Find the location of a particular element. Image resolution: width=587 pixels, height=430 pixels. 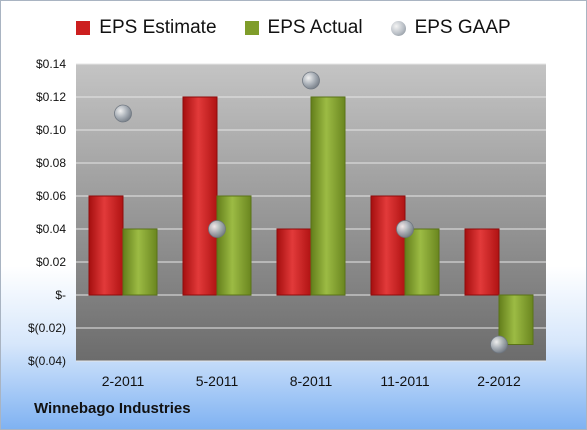

x-tick-label: 2-2011 is located at coordinates (123, 381).